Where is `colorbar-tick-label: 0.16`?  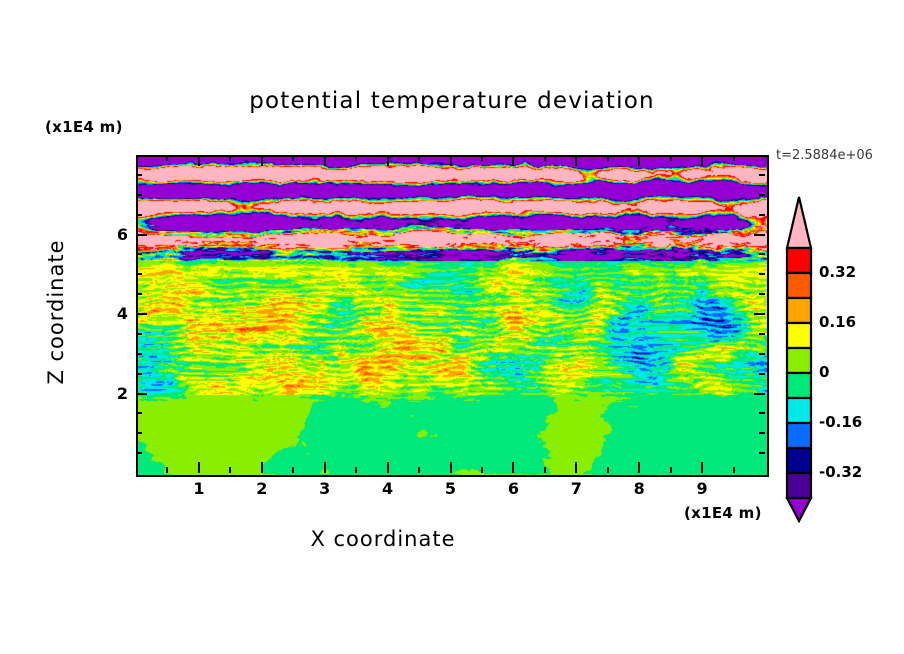
colorbar-tick-label: 0.16 is located at coordinates (838, 322).